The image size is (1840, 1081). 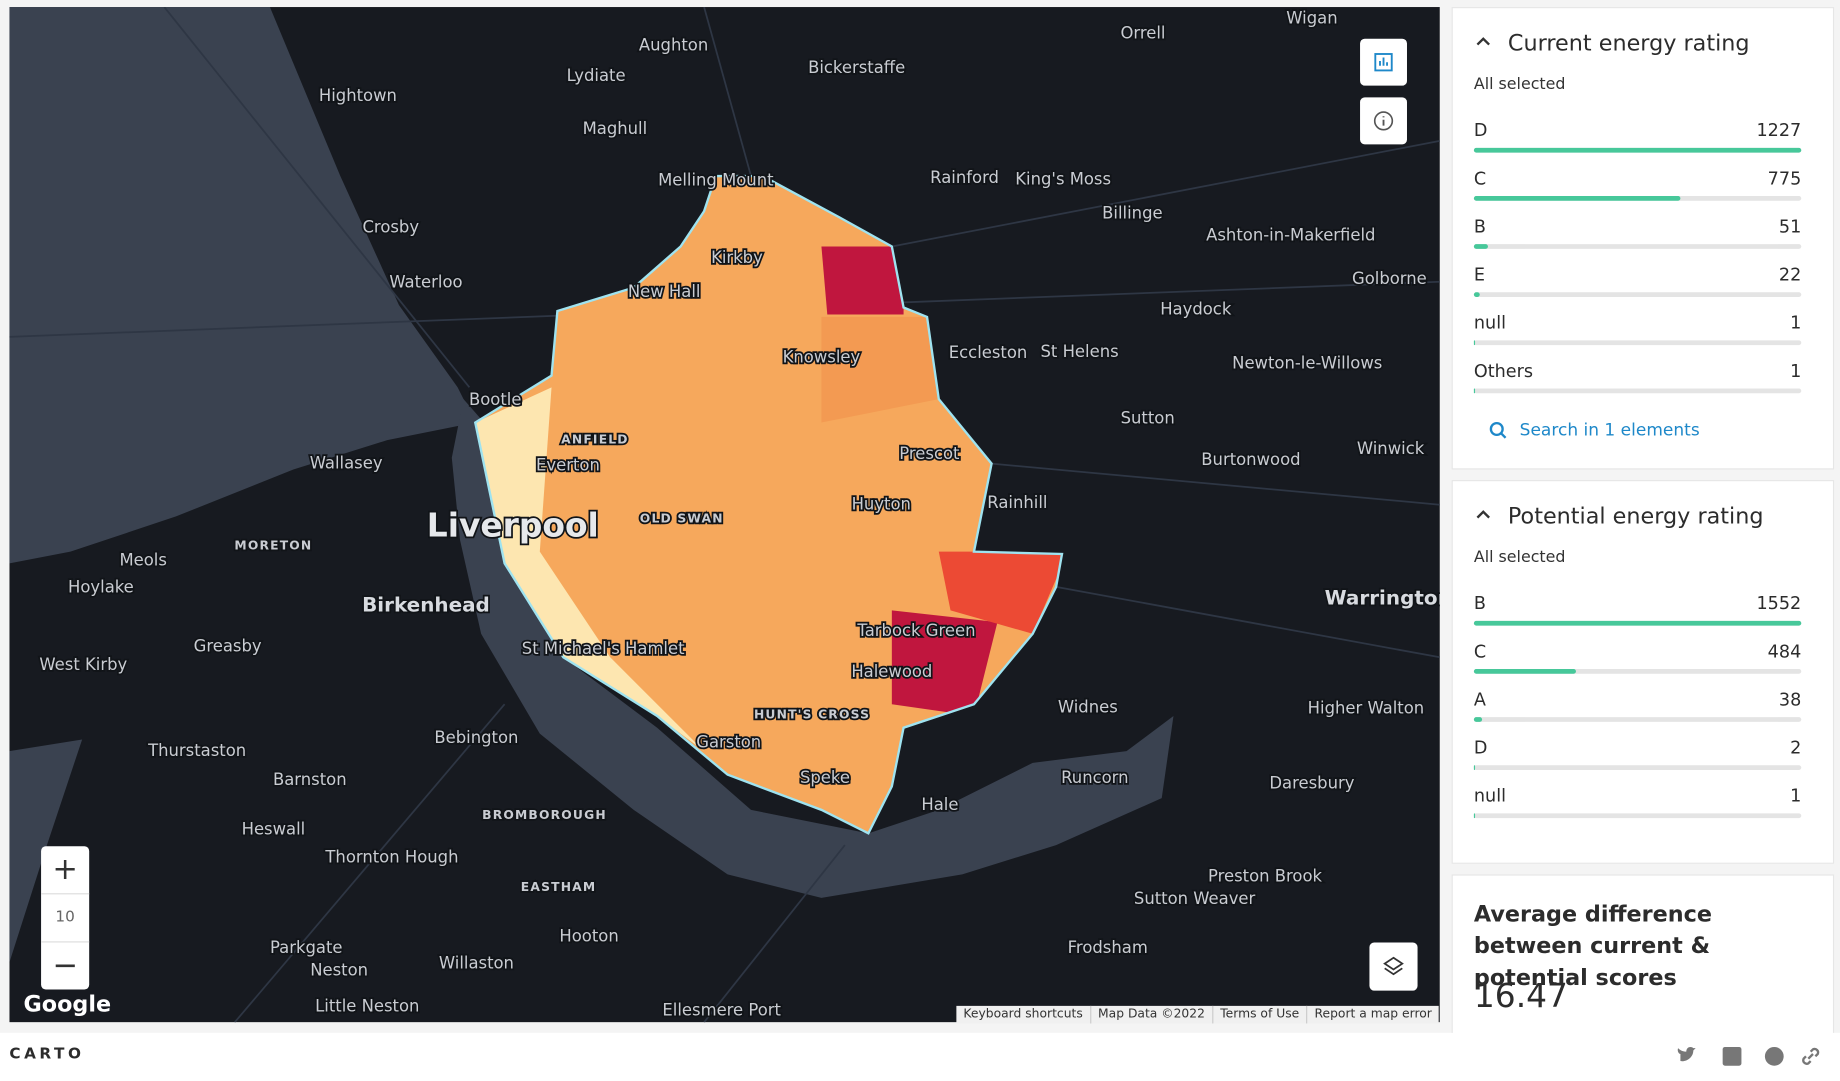 I want to click on info-button, so click(x=1383, y=121).